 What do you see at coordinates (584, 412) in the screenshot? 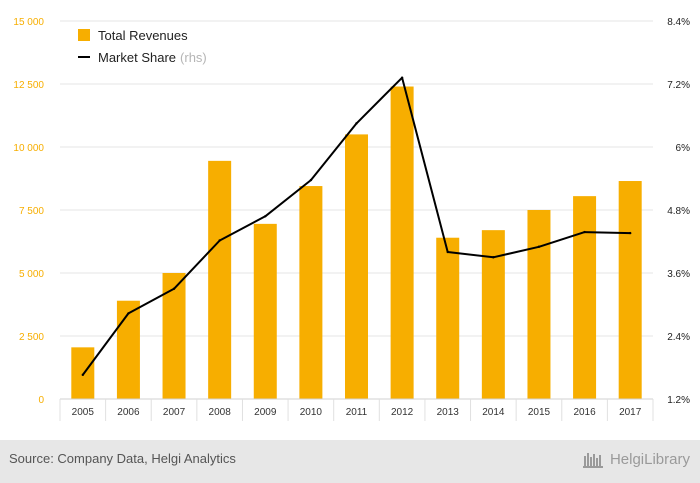
I see `x-tick-label: 2016` at bounding box center [584, 412].